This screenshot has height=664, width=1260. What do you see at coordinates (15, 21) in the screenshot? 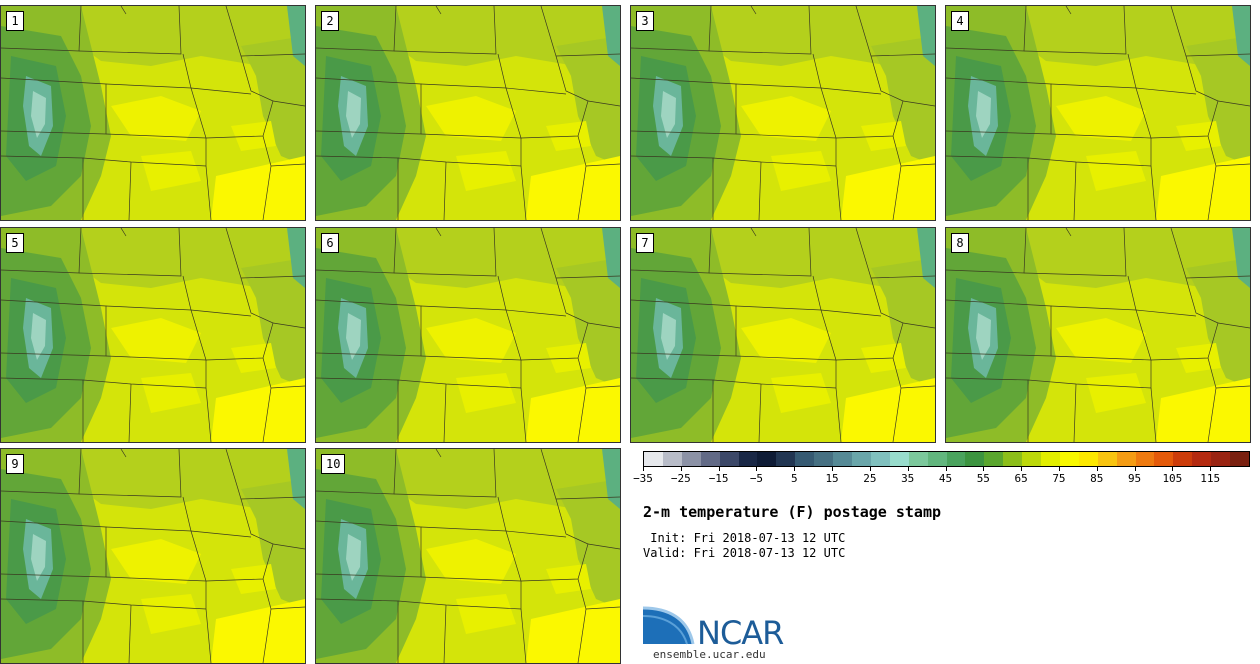
I see `member-label: 1` at bounding box center [15, 21].